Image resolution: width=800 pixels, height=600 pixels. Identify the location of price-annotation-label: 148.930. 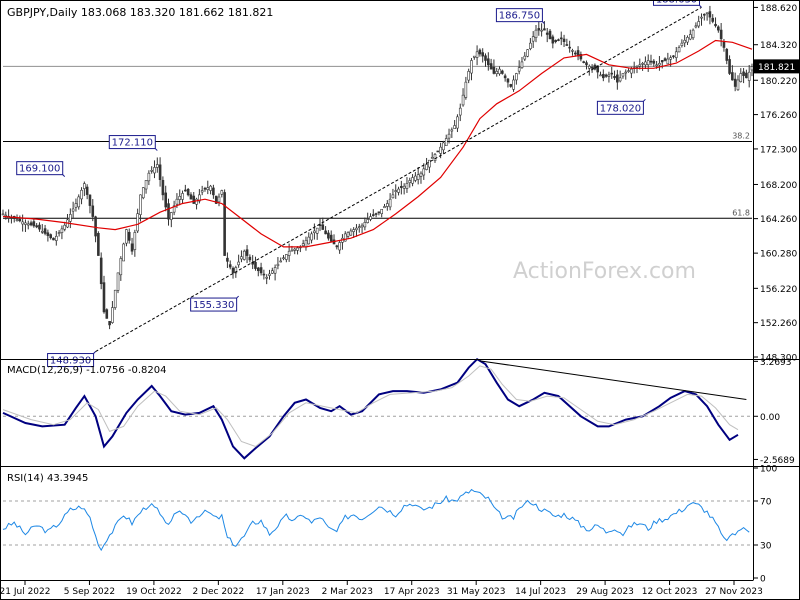
(70, 361).